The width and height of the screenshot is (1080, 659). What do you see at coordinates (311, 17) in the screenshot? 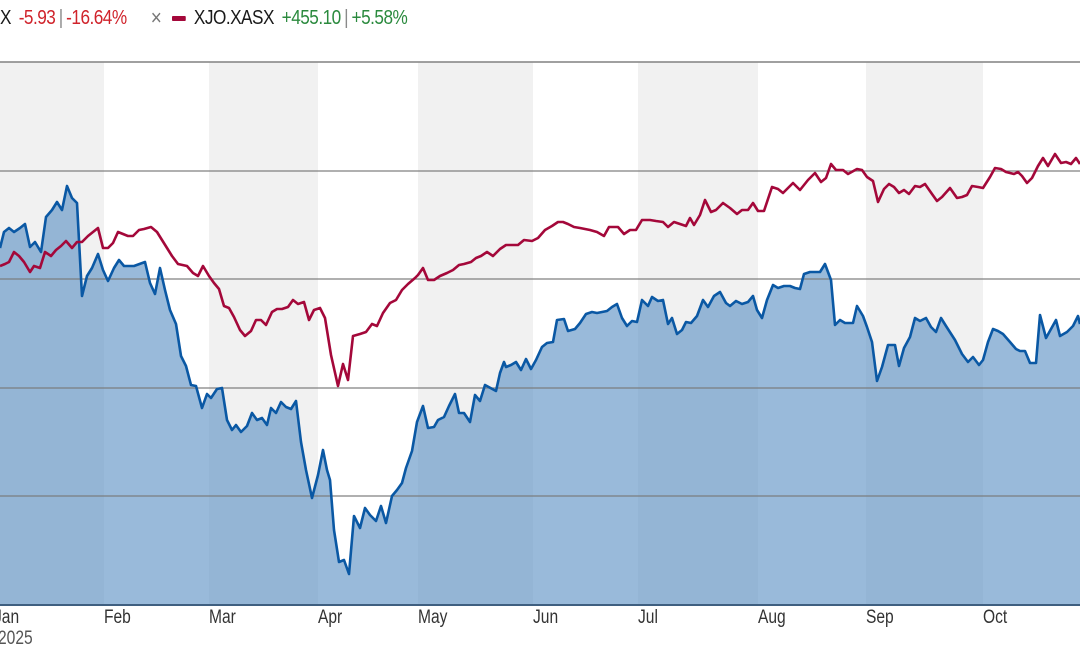
I see `series2-change: +455.10` at bounding box center [311, 17].